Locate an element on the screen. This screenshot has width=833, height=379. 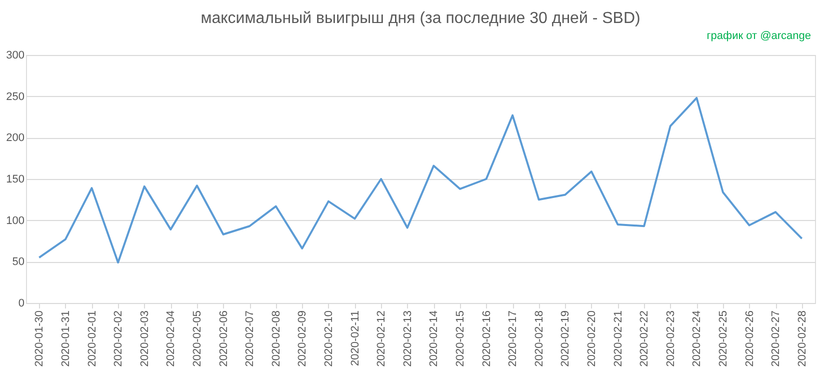
x-tick-label: 2020-02-07 is located at coordinates (250, 338).